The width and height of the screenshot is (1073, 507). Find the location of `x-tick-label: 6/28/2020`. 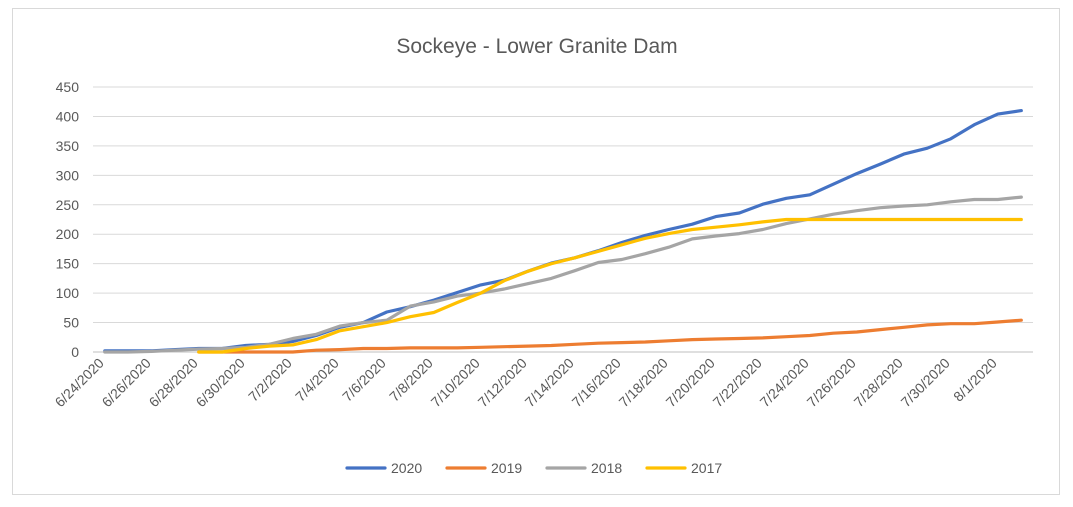

x-tick-label: 6/28/2020 is located at coordinates (174, 383).